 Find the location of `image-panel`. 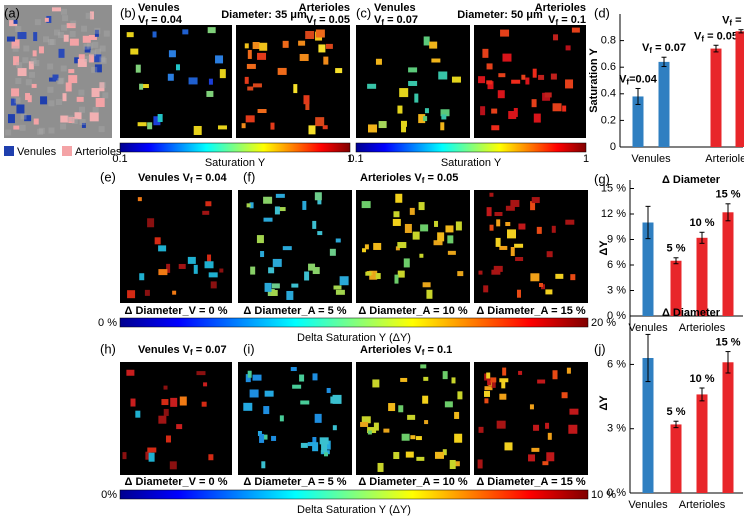

image-panel is located at coordinates (176, 418).